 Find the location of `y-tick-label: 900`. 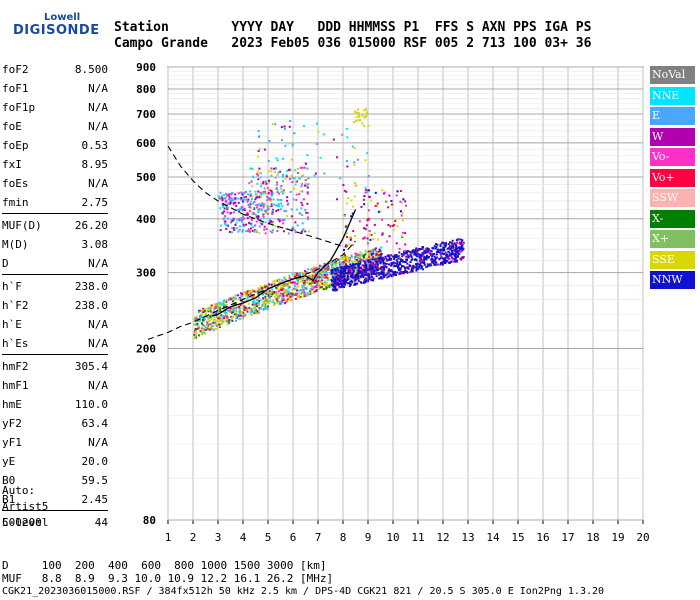

y-tick-label: 900 is located at coordinates (146, 67).